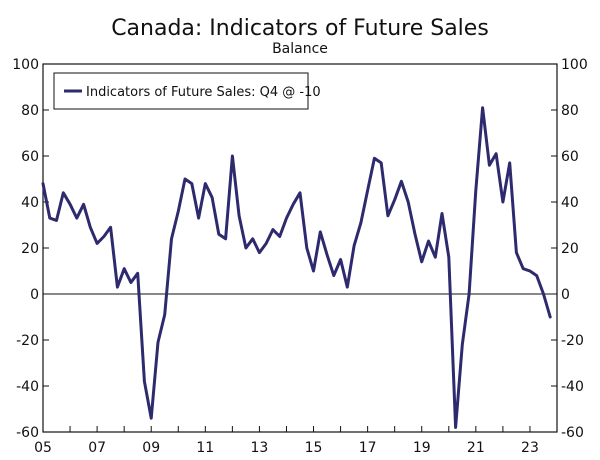 The width and height of the screenshot is (600, 460). I want to click on y-tick-label-right: -20, so click(572, 341).